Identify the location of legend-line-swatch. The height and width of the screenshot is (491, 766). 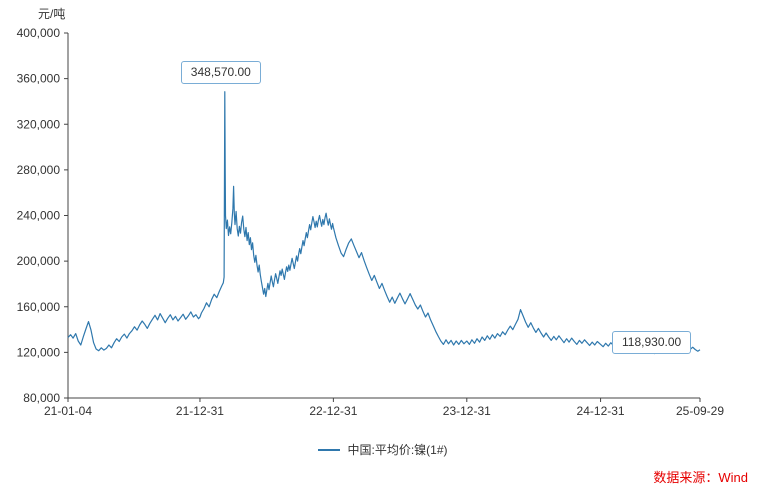
(329, 449).